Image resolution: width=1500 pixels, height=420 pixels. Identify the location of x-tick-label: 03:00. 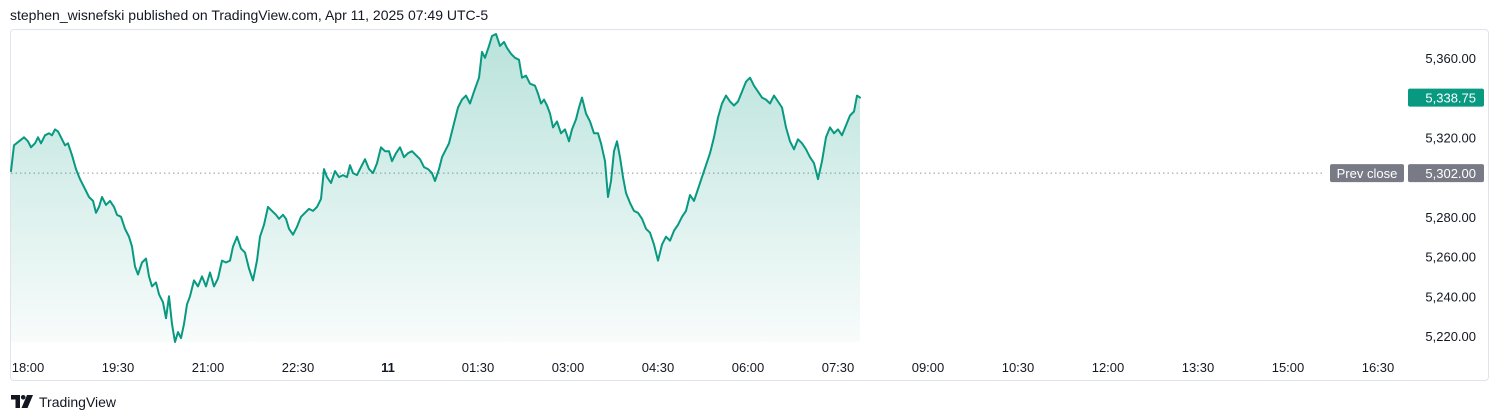
(568, 367).